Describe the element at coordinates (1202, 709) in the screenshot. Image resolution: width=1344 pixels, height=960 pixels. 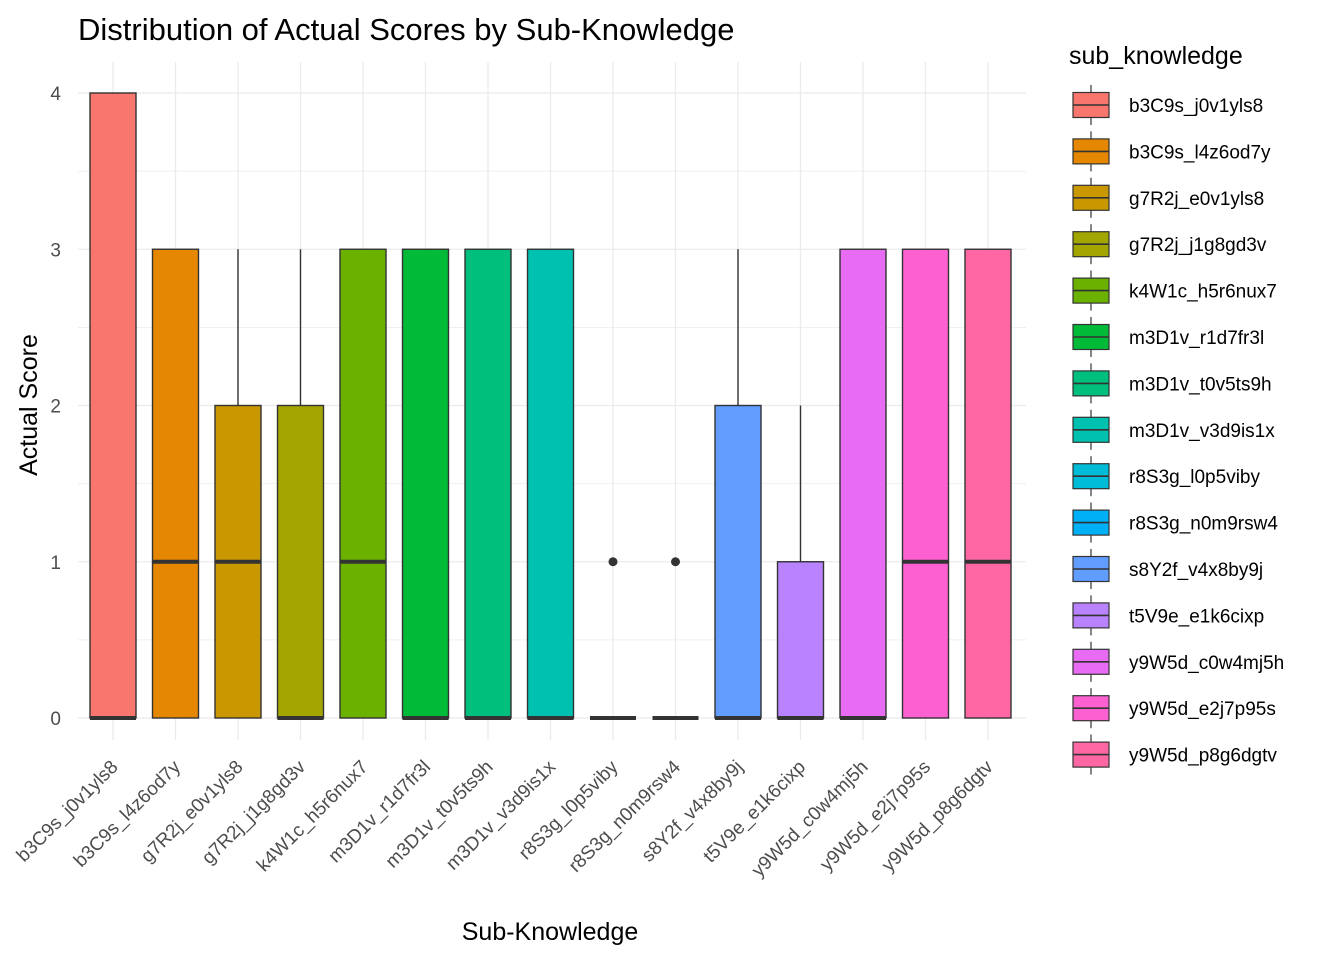
I see `legend-label: y9W5d_e2j7p95s` at that location.